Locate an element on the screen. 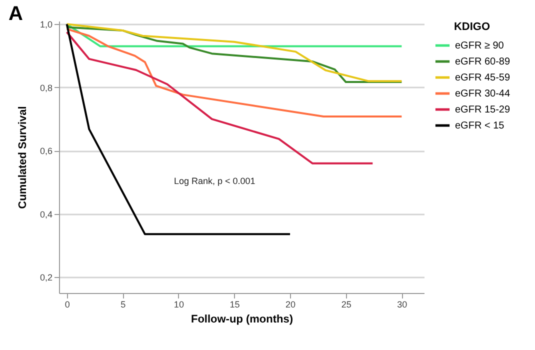  legend-label: eGFR 45-59 is located at coordinates (482, 78).